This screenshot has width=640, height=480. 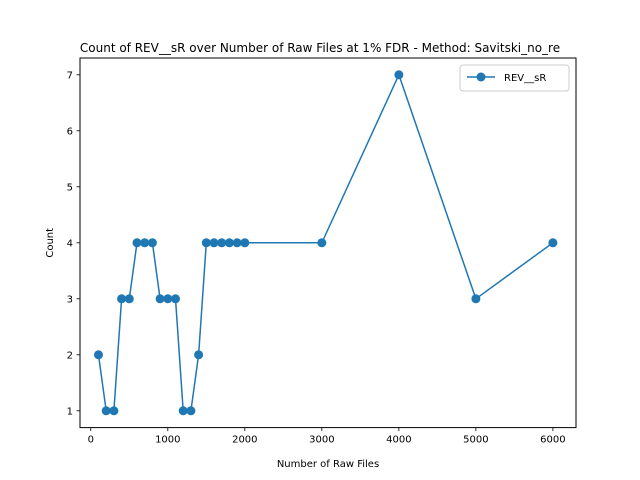 What do you see at coordinates (552, 440) in the screenshot?
I see `x-tick-label: 6000` at bounding box center [552, 440].